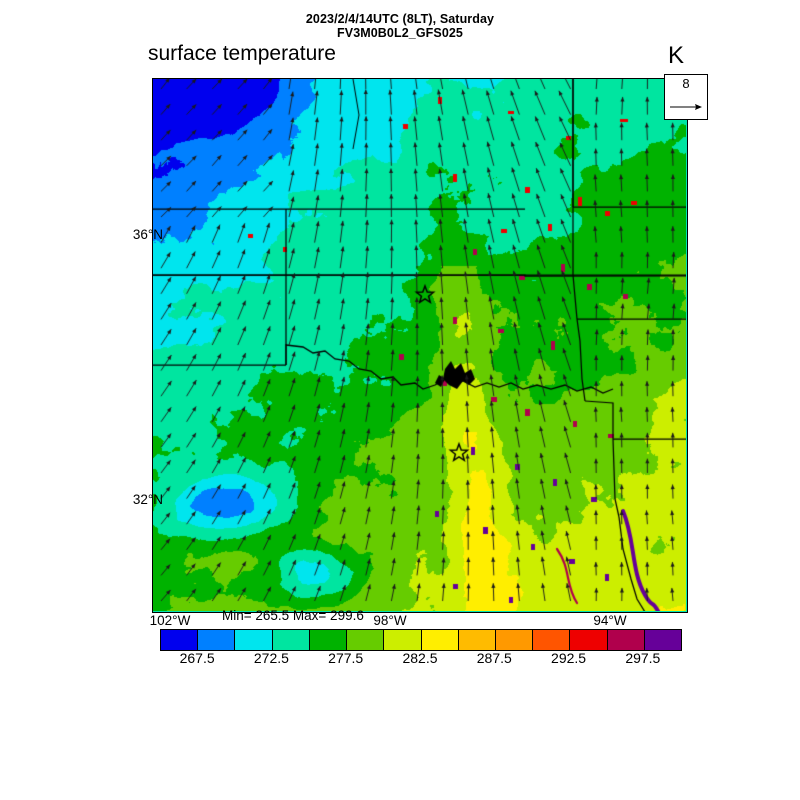 The height and width of the screenshot is (800, 800). Describe the element at coordinates (271, 658) in the screenshot. I see `colorbar-tick-label: 272.5` at that location.